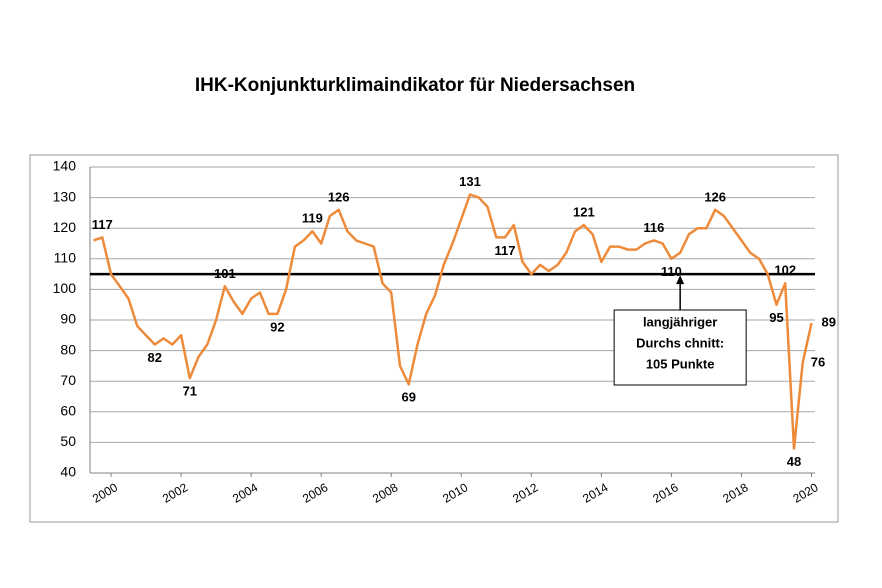 The width and height of the screenshot is (882, 588). I want to click on y-tick-label: 80, so click(68, 349).